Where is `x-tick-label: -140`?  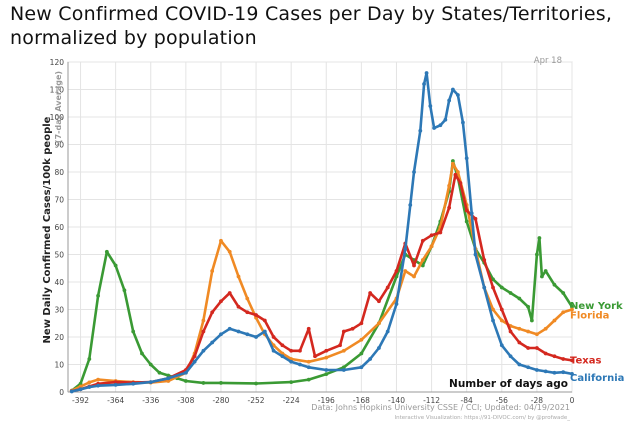 x-tick-label: -140 is located at coordinates (396, 400).